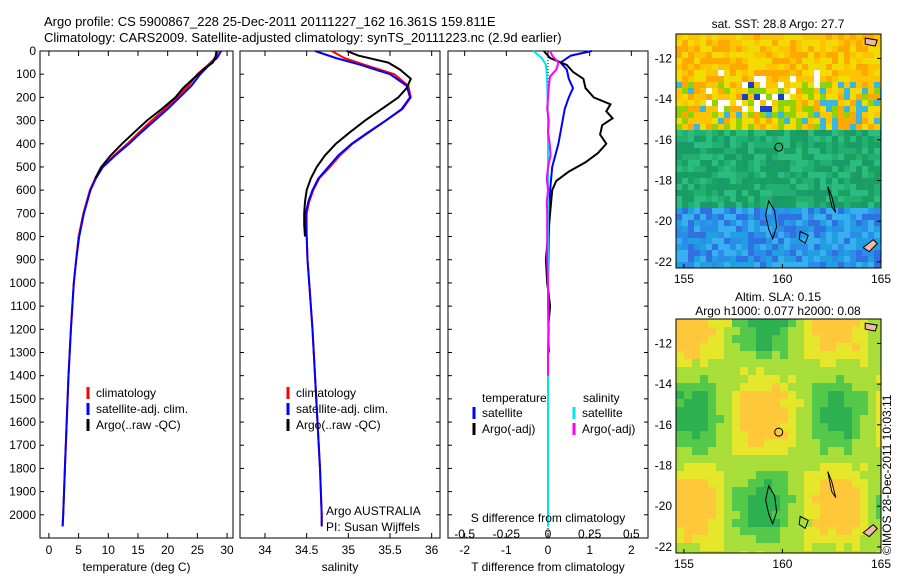  Describe the element at coordinates (22, 376) in the screenshot. I see `y-tick-label: 1400` at that location.